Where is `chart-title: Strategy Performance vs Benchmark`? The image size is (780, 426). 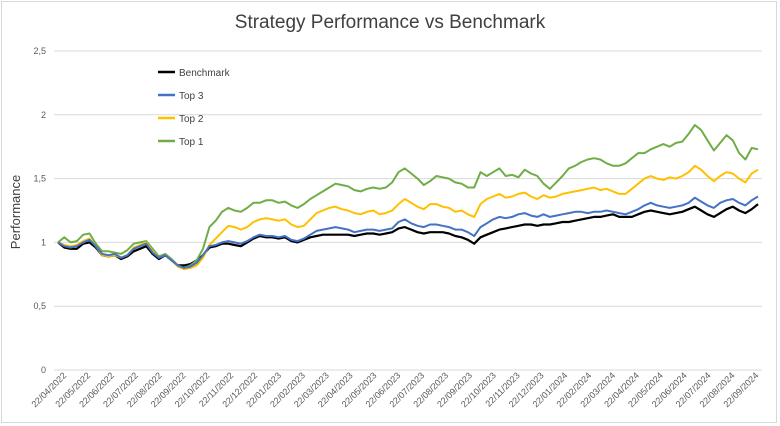 chart-title: Strategy Performance vs Benchmark is located at coordinates (390, 22).